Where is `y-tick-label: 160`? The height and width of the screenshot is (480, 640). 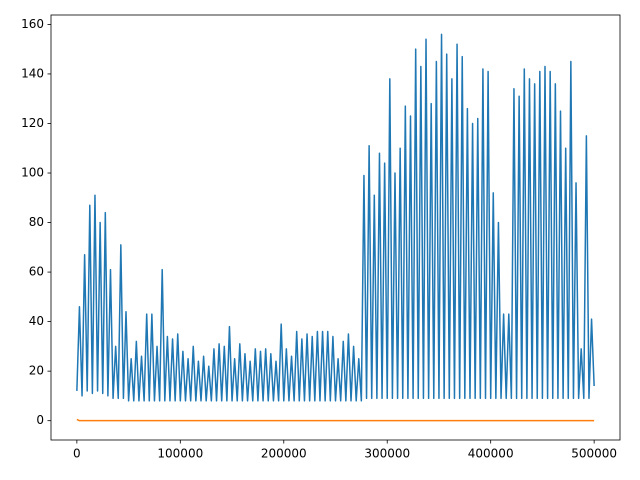
y-tick-label: 160 is located at coordinates (32, 24).